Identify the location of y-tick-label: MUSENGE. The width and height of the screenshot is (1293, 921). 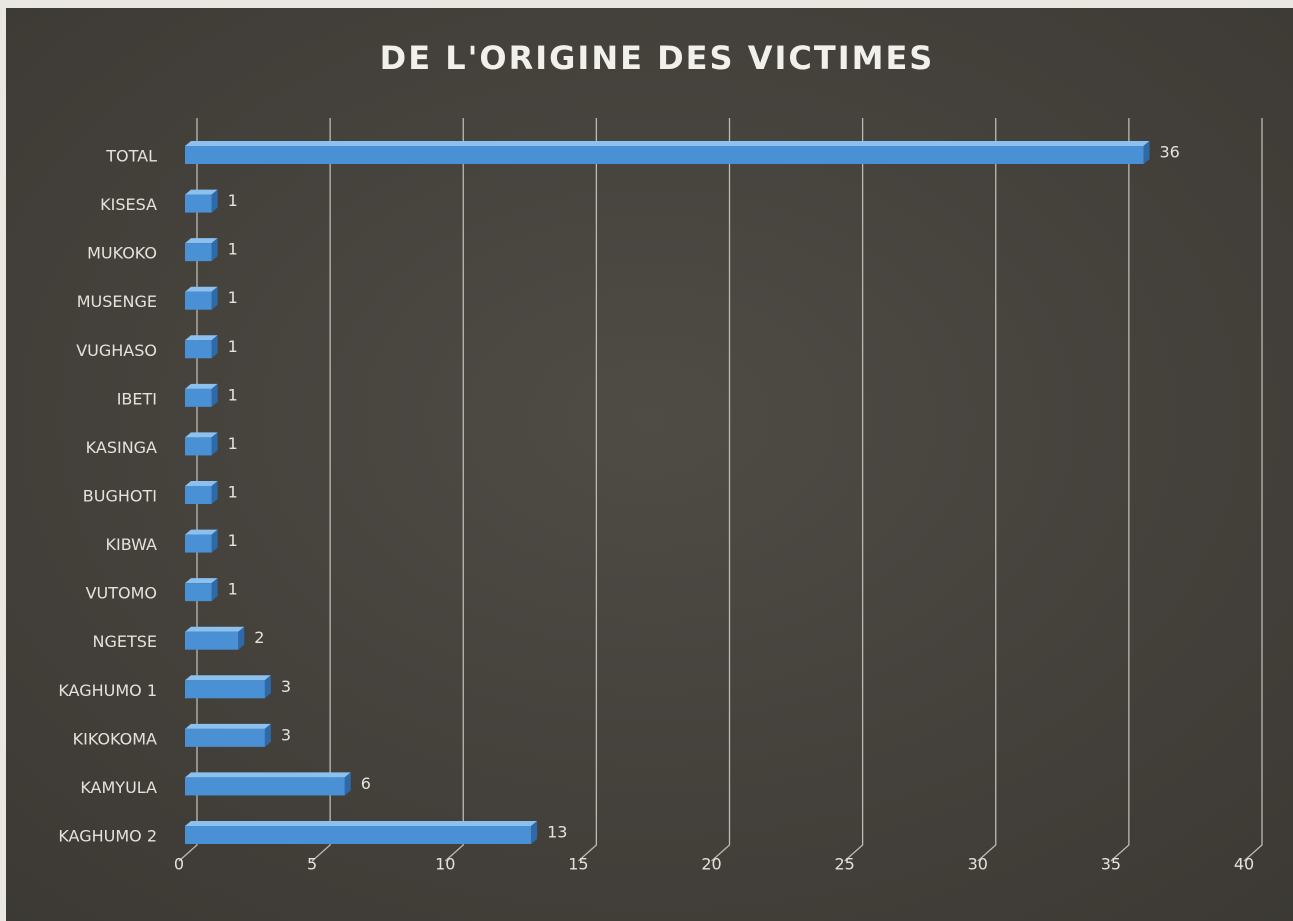
(117, 301).